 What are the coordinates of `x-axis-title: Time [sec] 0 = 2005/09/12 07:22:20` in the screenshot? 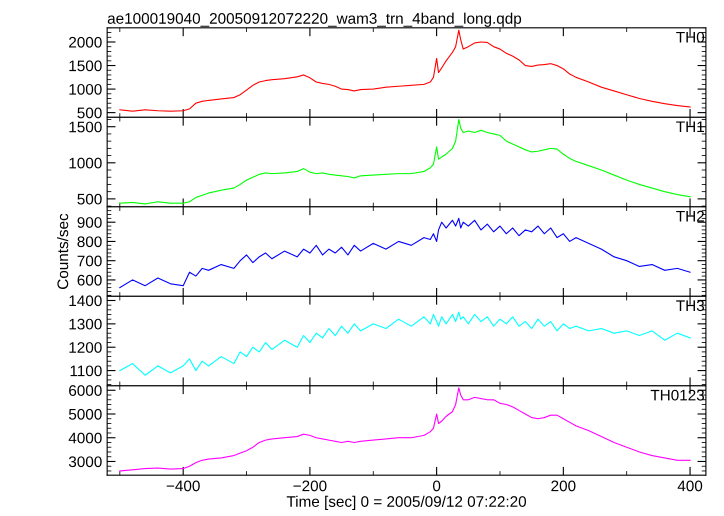 It's located at (406, 503).